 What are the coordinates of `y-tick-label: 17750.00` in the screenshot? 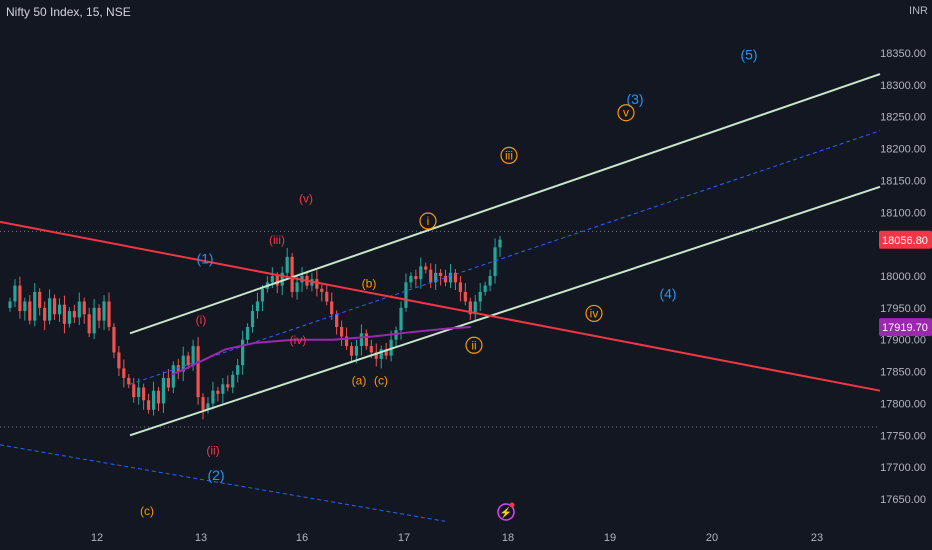 It's located at (903, 436).